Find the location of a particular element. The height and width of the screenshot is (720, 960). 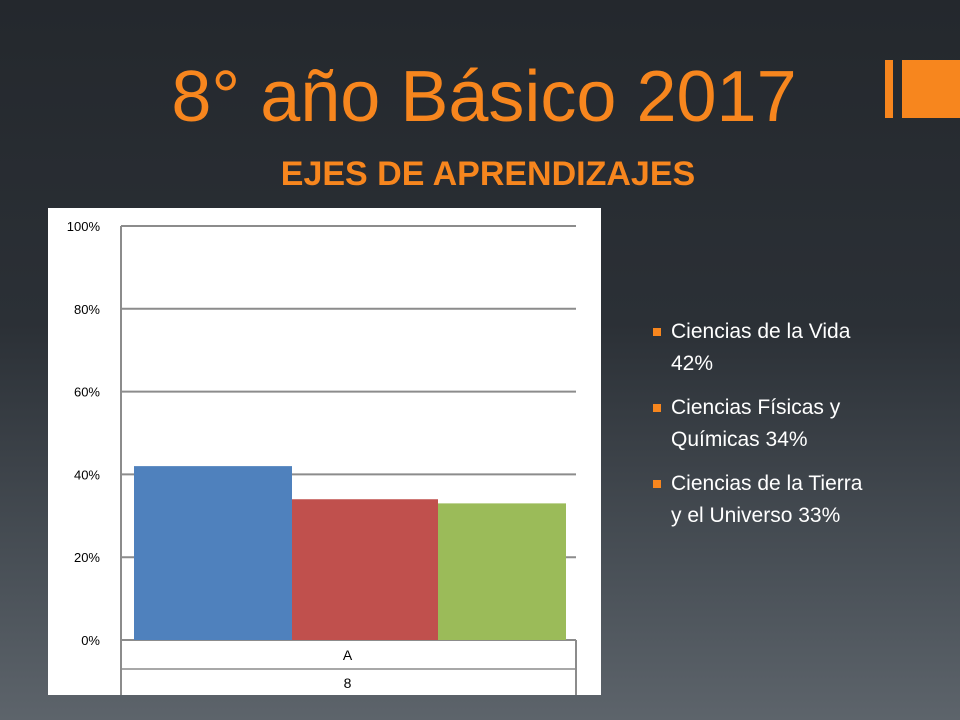

legend-item: Ciencias Físicas y Químicas 34% is located at coordinates (801, 424).